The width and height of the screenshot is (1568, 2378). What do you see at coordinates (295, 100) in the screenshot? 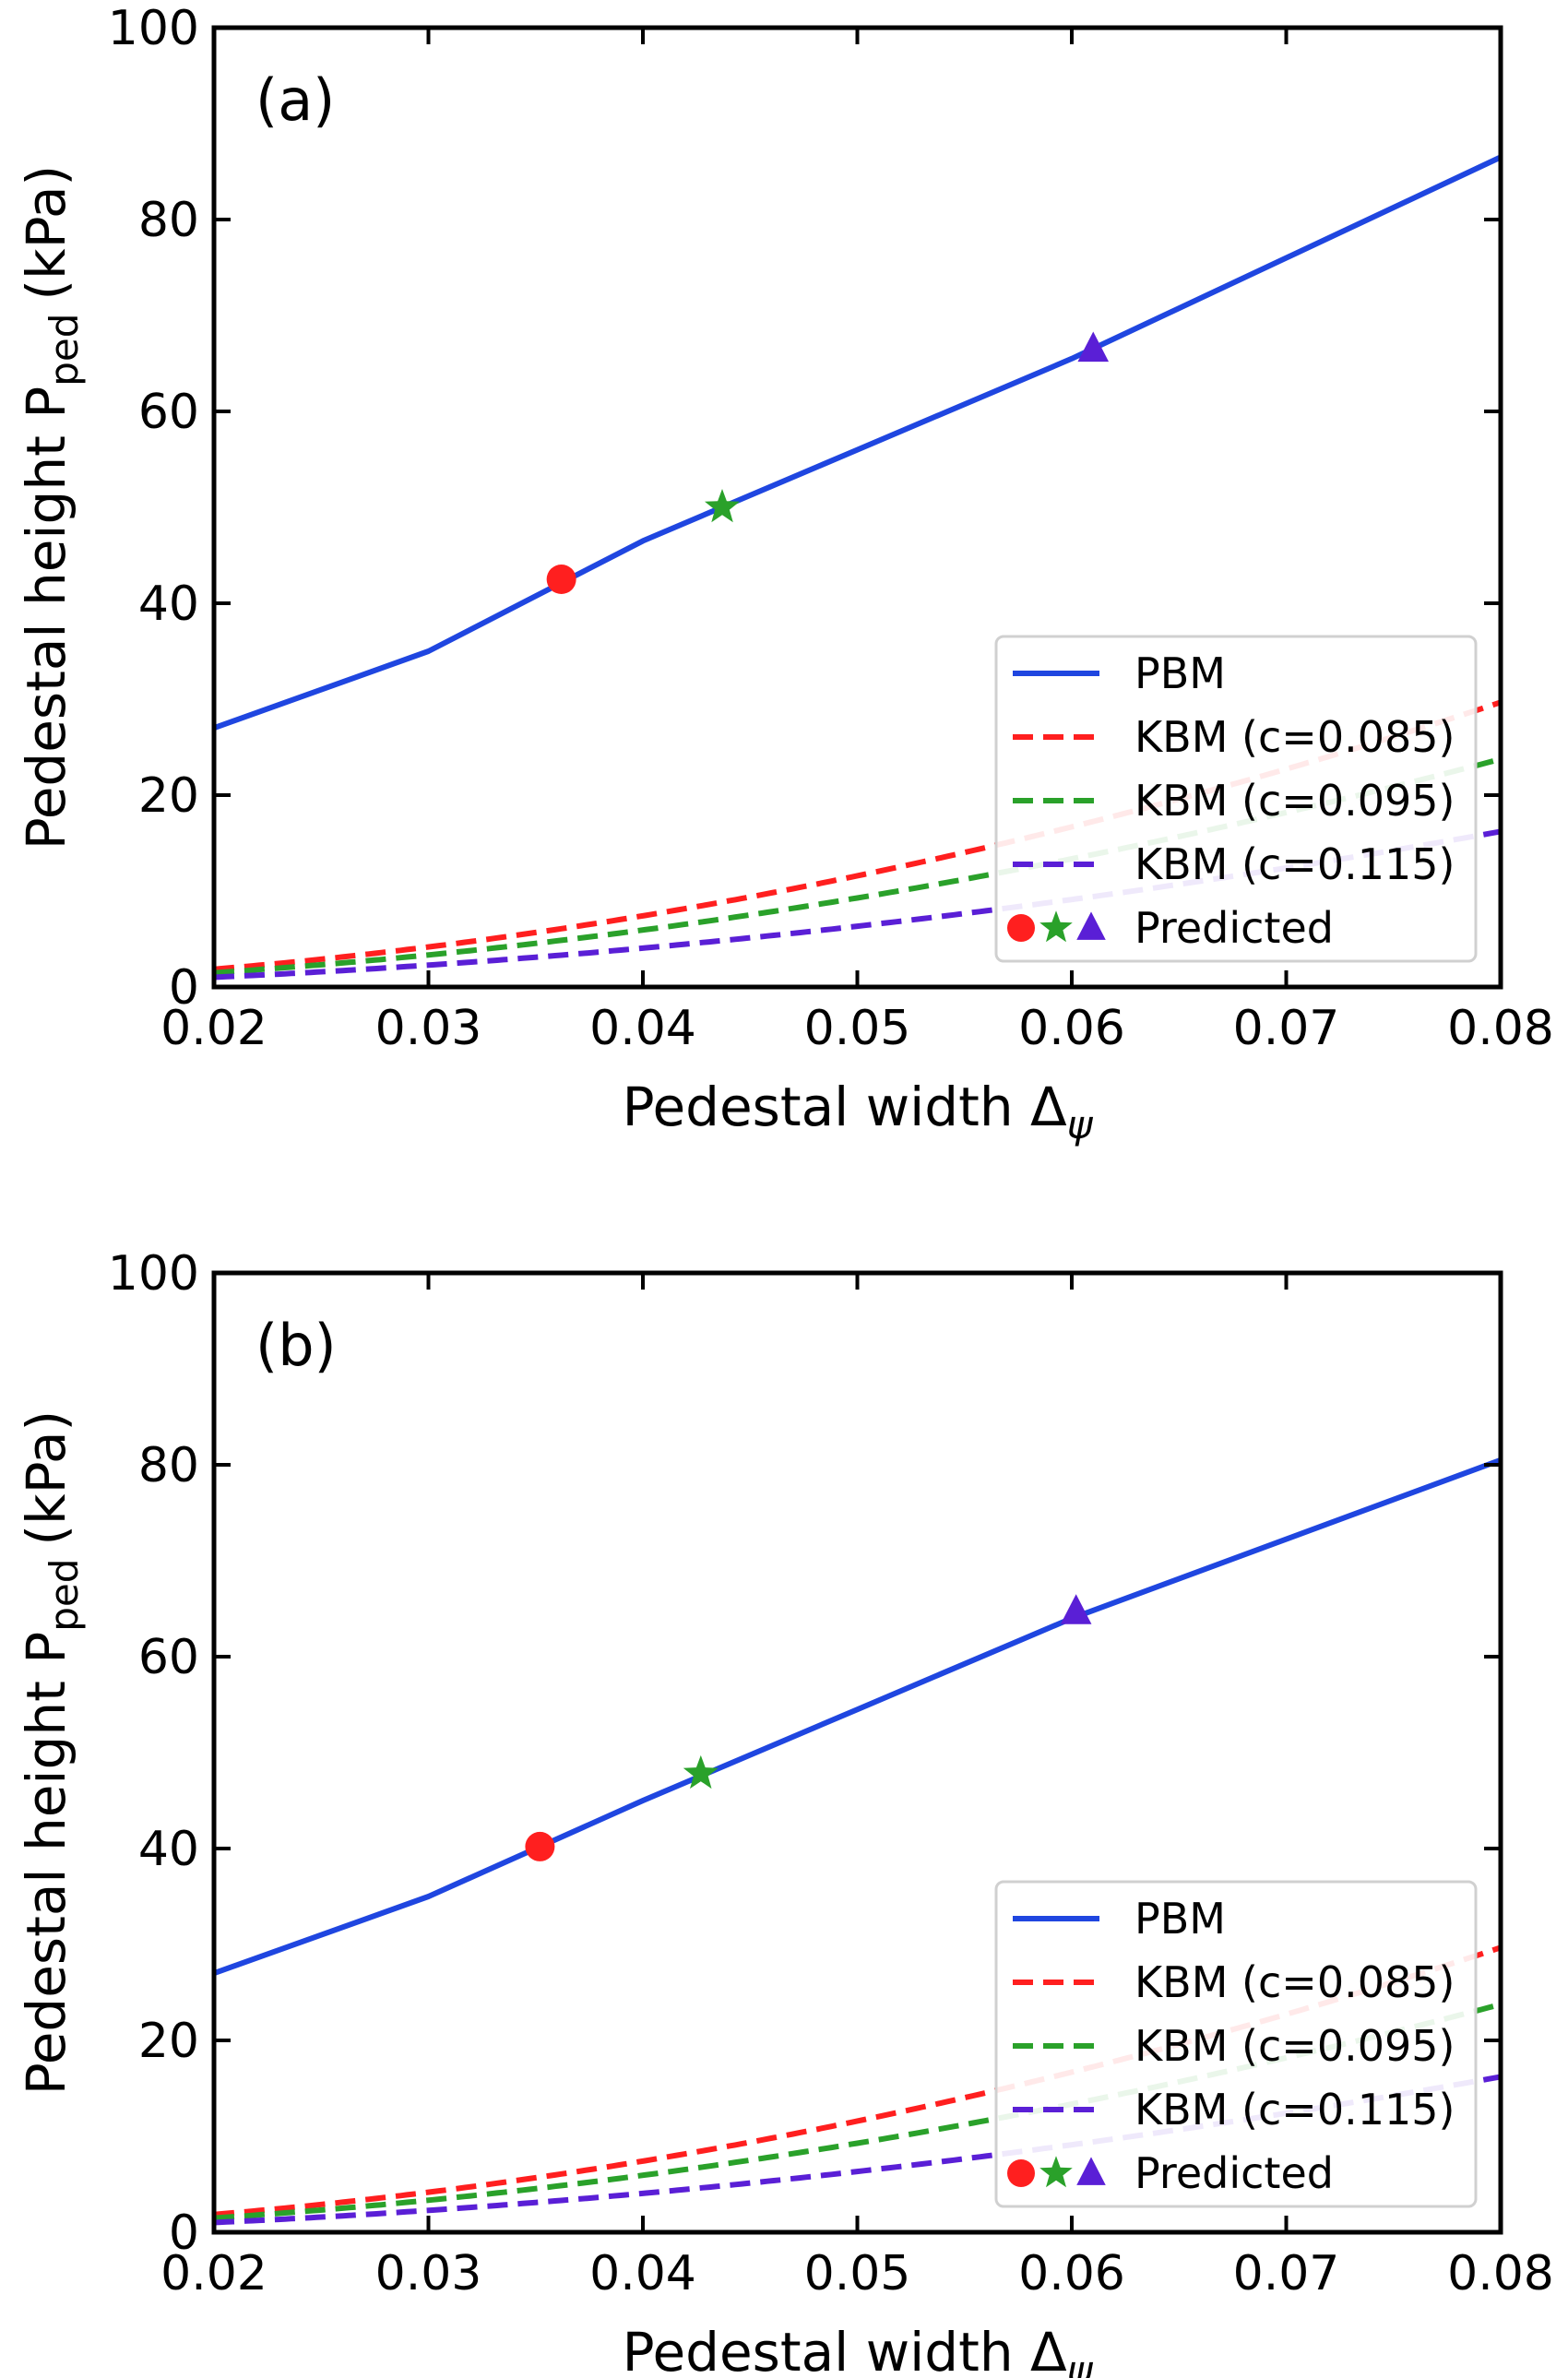
I see `panel-label: (a)` at bounding box center [295, 100].